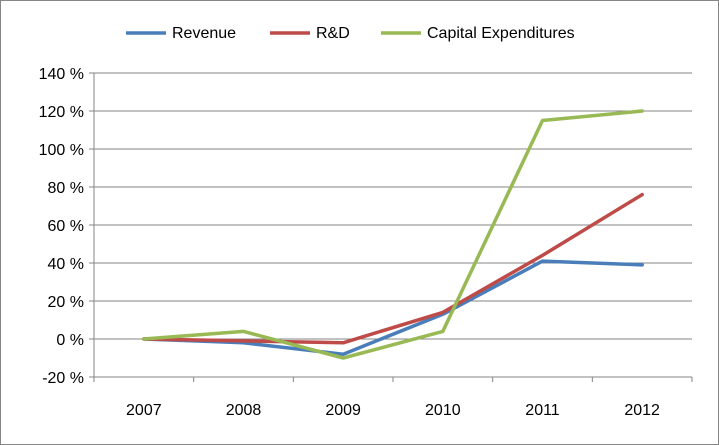 This screenshot has height=445, width=719. Describe the element at coordinates (393, 410) in the screenshot. I see `x-tick-labels: 2007 2008 2009 2010 2011 2012` at that location.